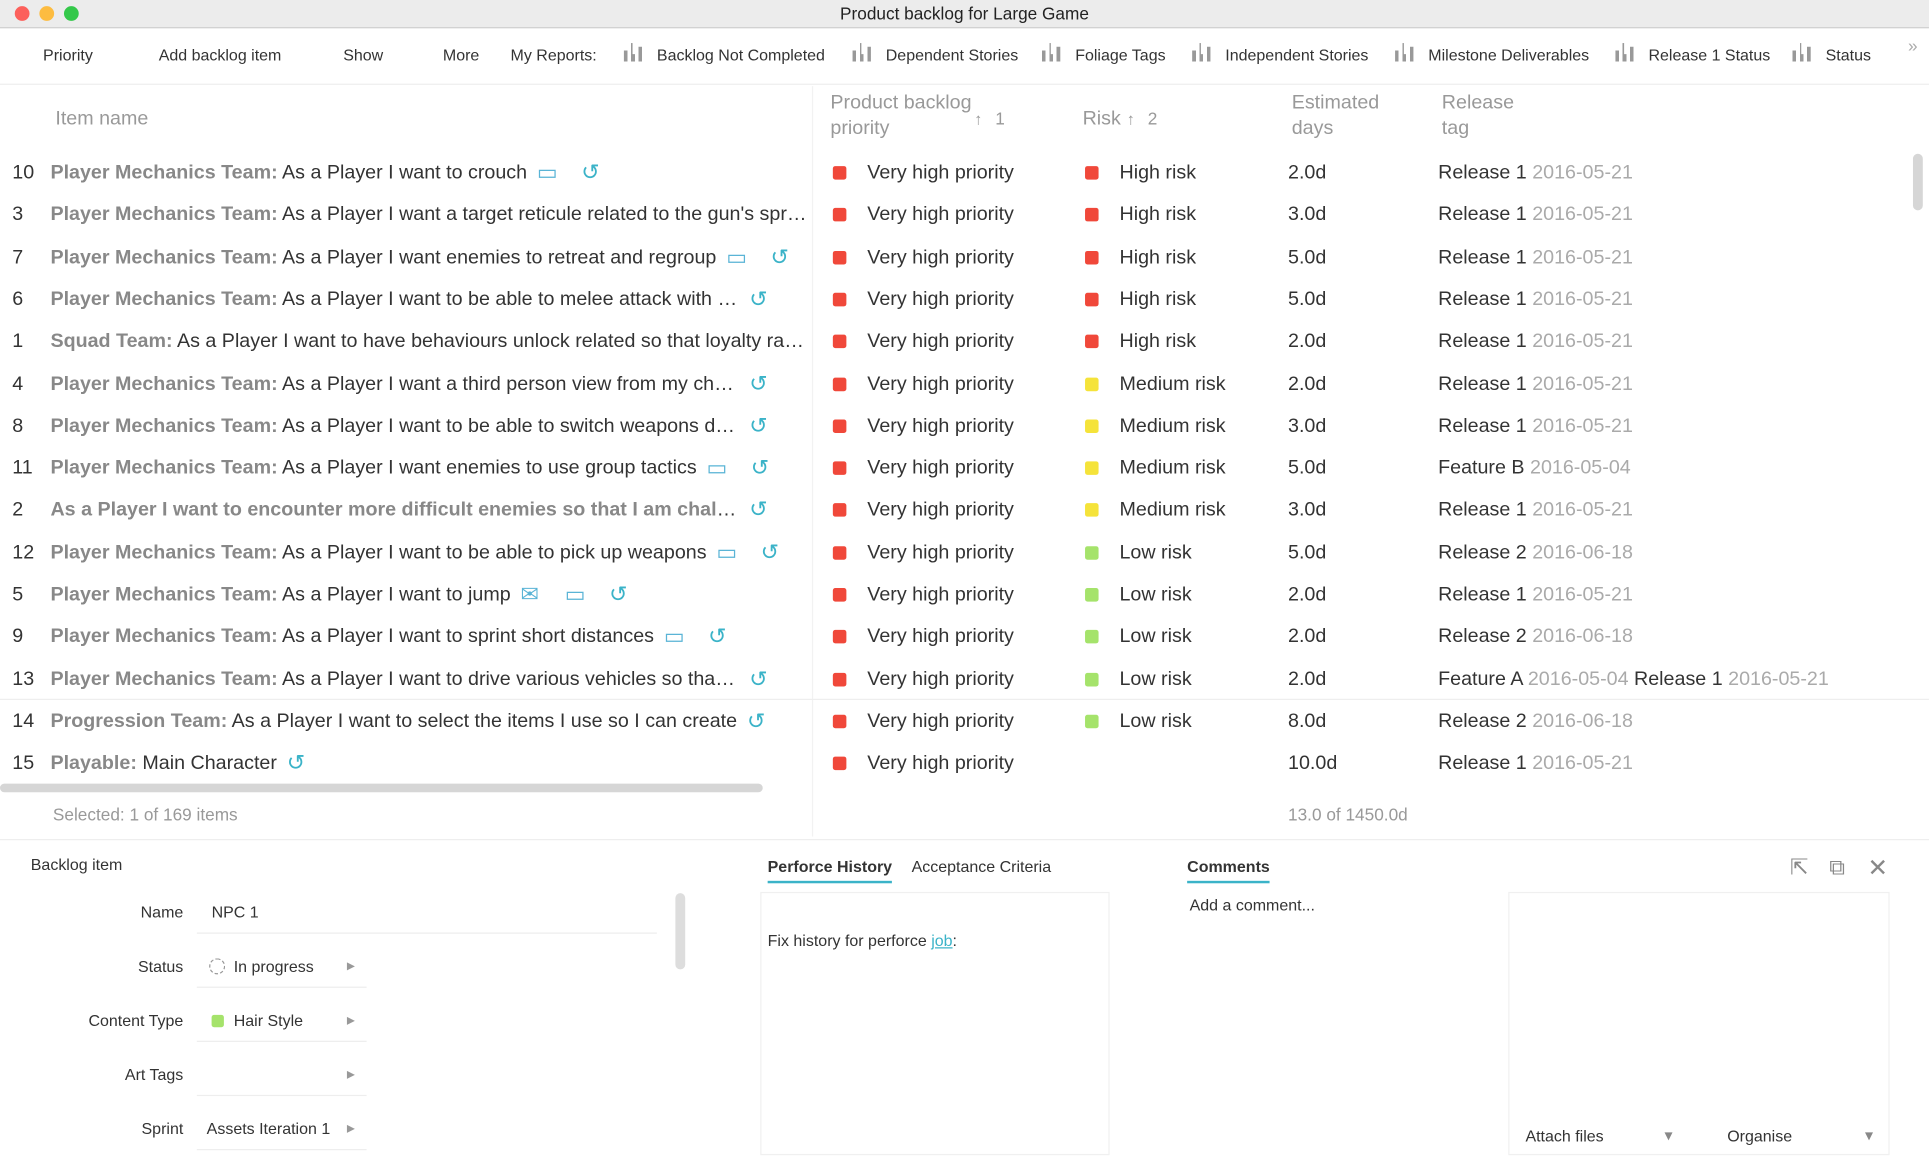 This screenshot has width=1929, height=1164. Describe the element at coordinates (163, 764) in the screenshot. I see `item-name: Playable: Main Character` at that location.